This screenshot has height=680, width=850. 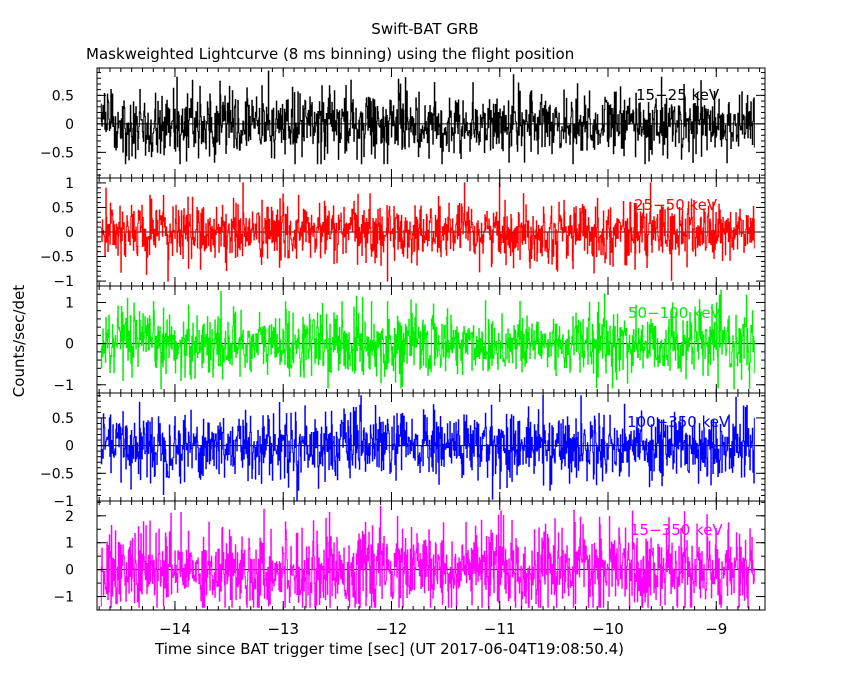 What do you see at coordinates (674, 313) in the screenshot?
I see `energy-band-label: 50−100 keV` at bounding box center [674, 313].